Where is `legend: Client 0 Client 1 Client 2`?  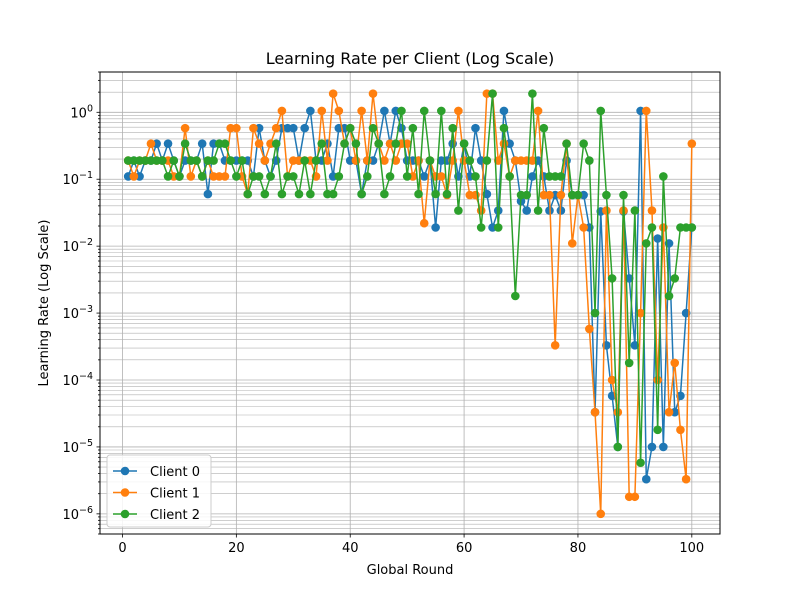
legend: Client 0 Client 1 Client 2 is located at coordinates (159, 491).